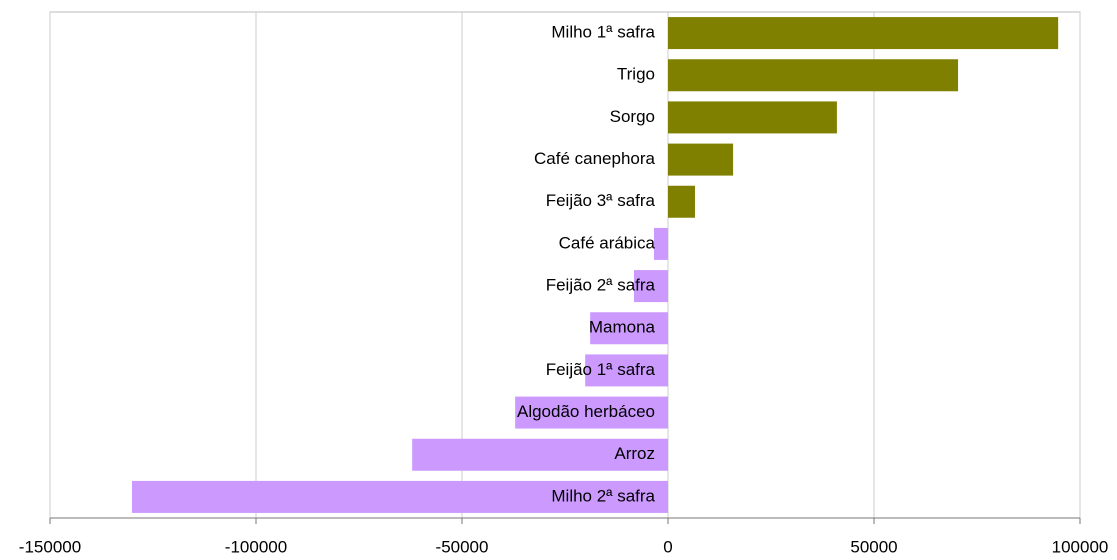 This screenshot has height=560, width=1117. I want to click on category-label: Arroz, so click(634, 453).